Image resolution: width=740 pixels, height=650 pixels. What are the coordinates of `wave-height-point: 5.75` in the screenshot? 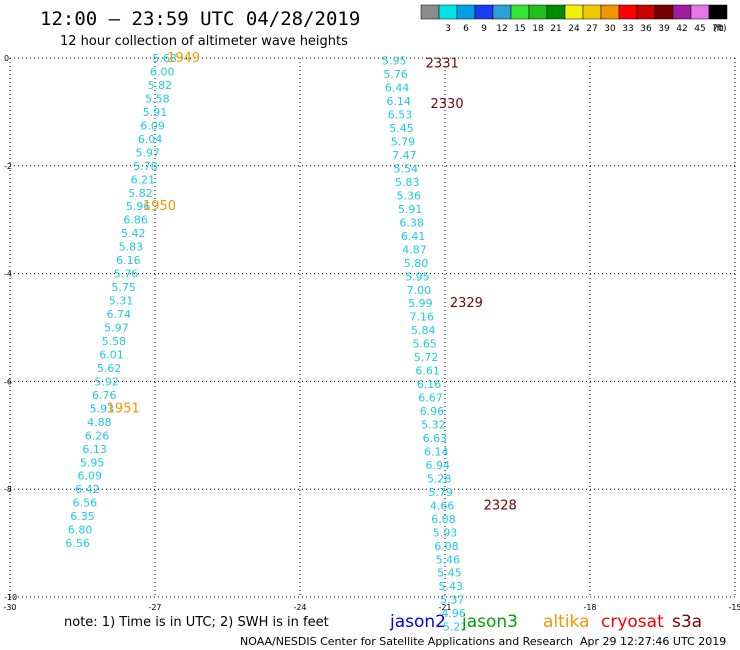 It's located at (123, 287).